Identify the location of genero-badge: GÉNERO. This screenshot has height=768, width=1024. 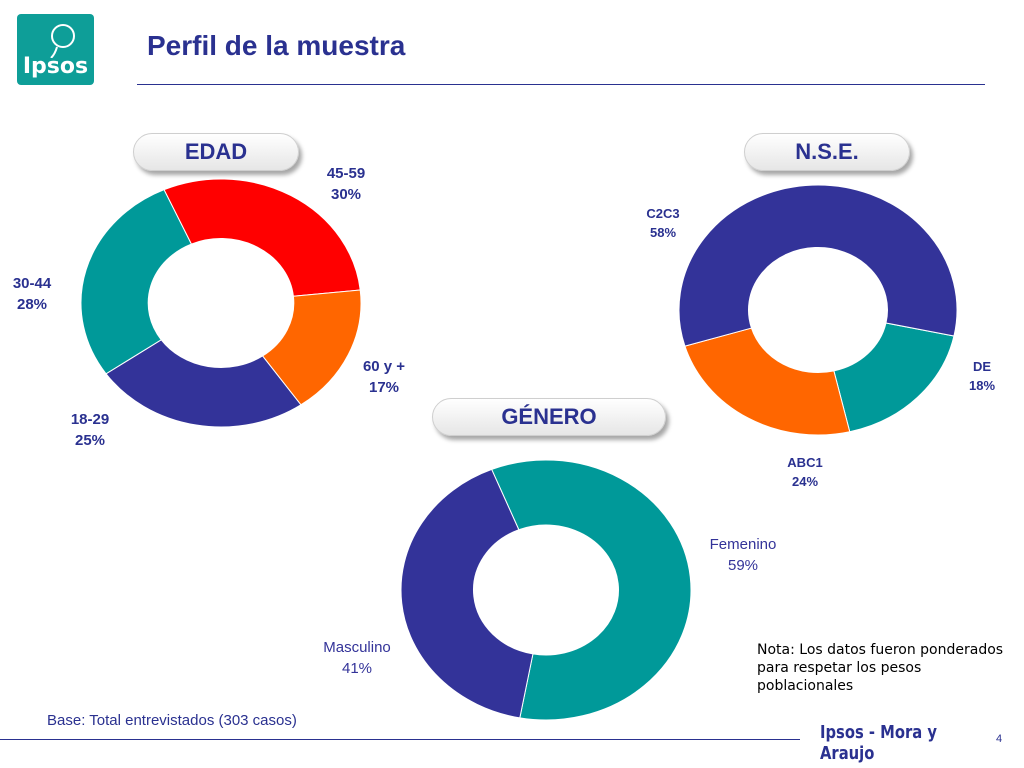
(549, 417).